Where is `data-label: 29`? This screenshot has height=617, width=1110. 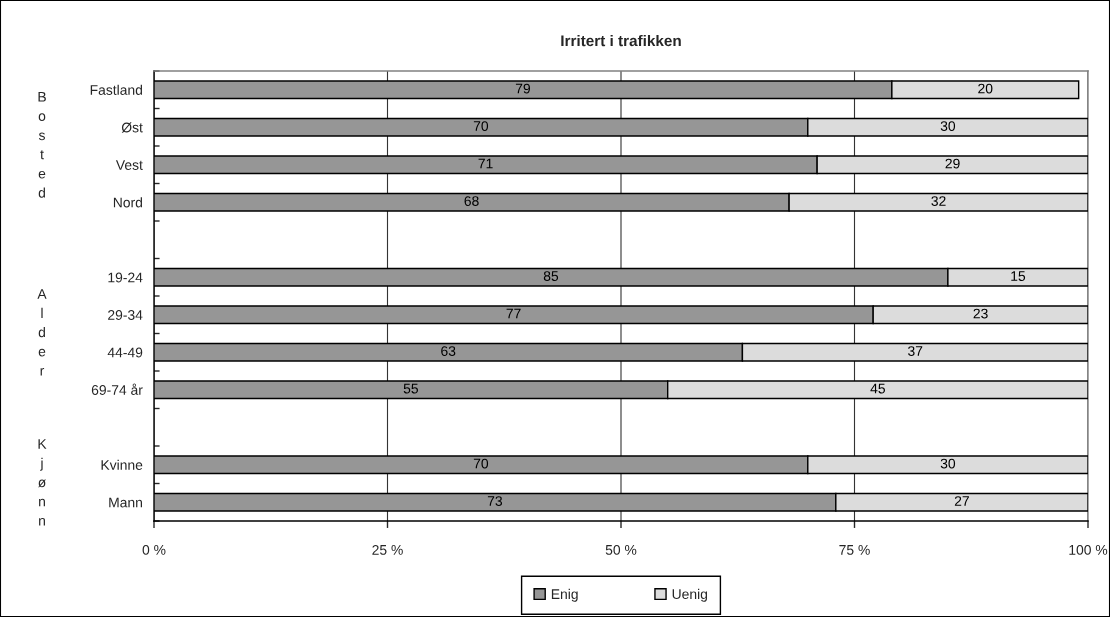
data-label: 29 is located at coordinates (952, 163).